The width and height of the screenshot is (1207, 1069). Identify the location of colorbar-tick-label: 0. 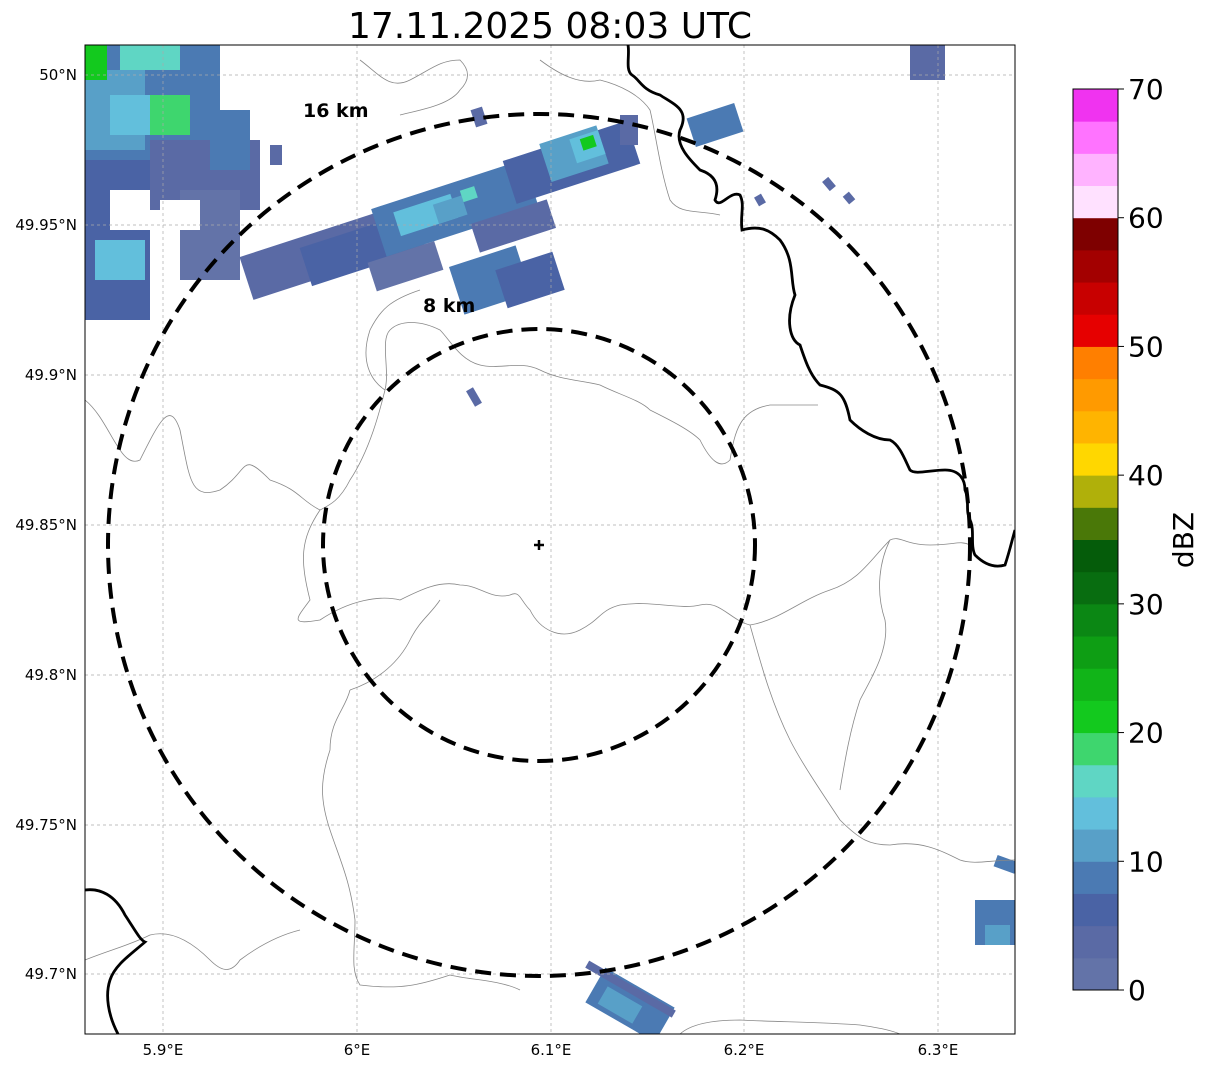
(1137, 990).